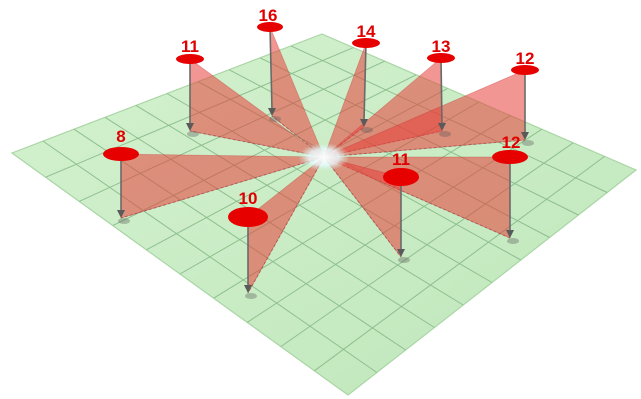  I want to click on center-hub, so click(324, 157).